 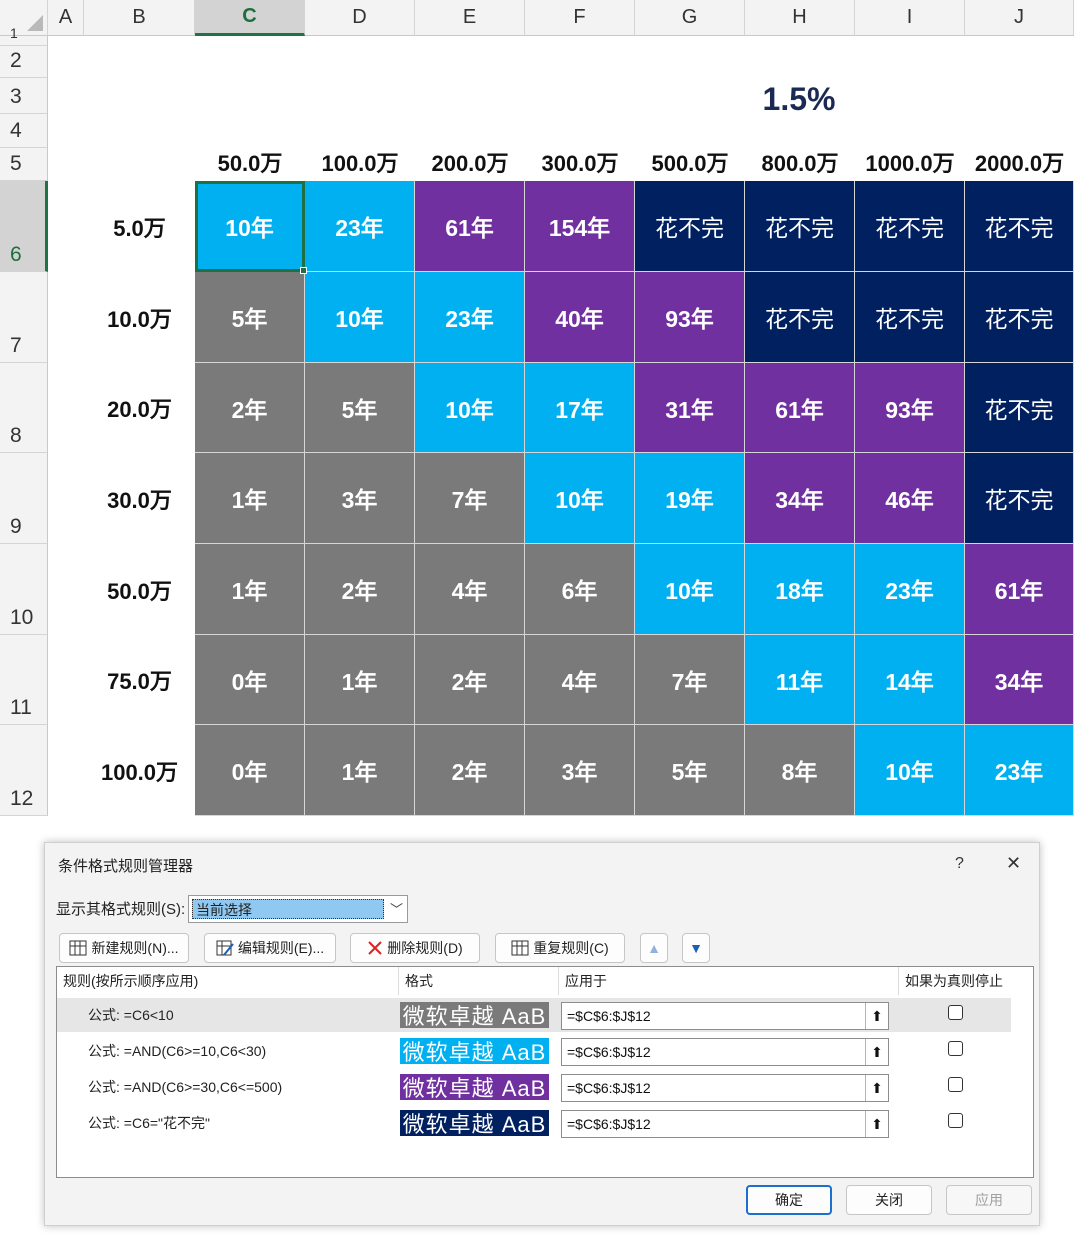 What do you see at coordinates (66, 18) in the screenshot?
I see `column-header-a: A` at bounding box center [66, 18].